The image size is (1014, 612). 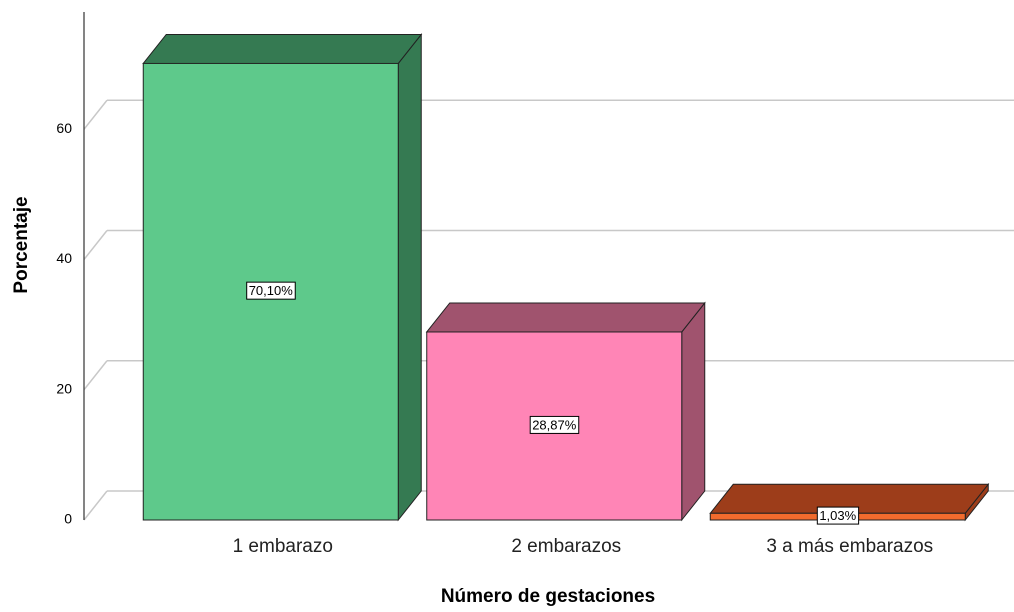 What do you see at coordinates (283, 546) in the screenshot?
I see `x-tick-label: 1 embarazo` at bounding box center [283, 546].